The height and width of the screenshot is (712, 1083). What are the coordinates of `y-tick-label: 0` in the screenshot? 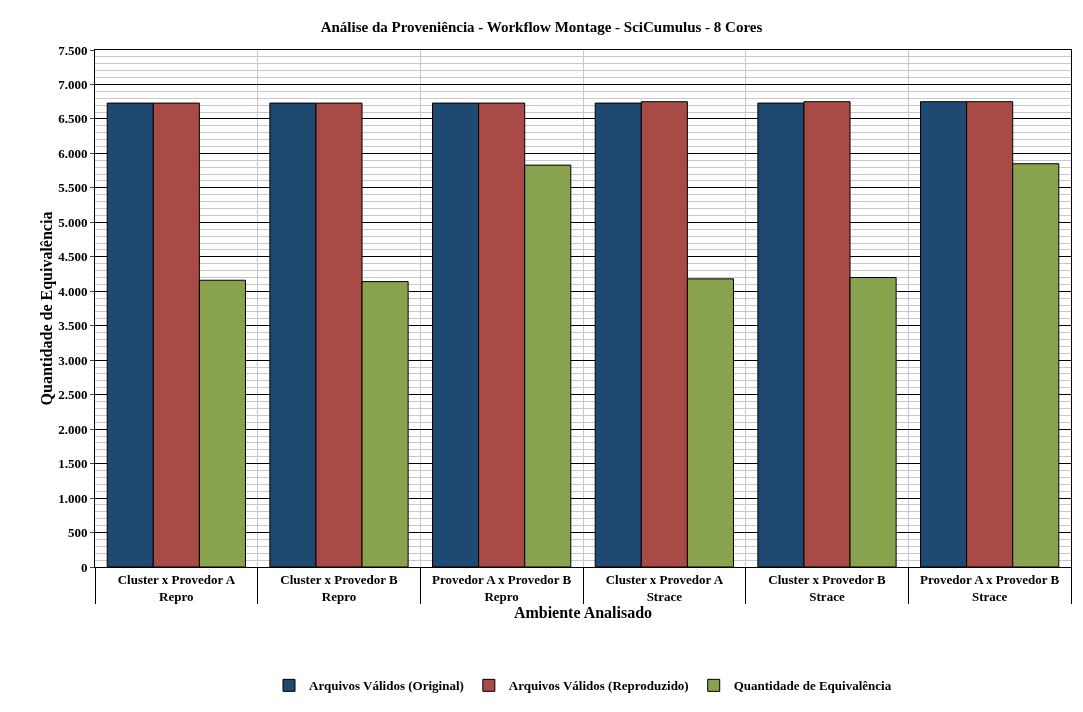 It's located at (84, 567).